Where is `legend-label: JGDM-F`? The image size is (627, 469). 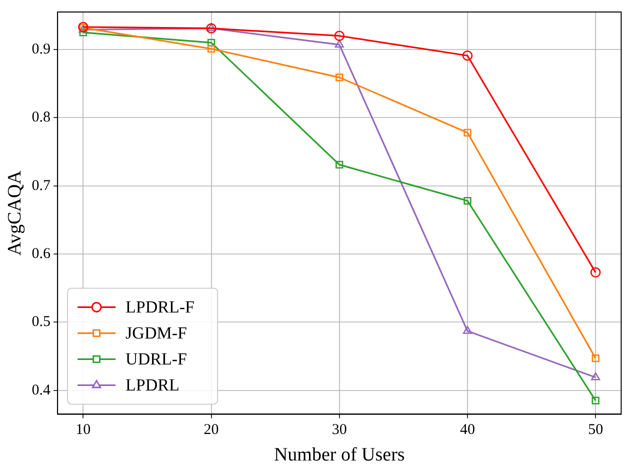
legend-label: JGDM-F is located at coordinates (156, 333).